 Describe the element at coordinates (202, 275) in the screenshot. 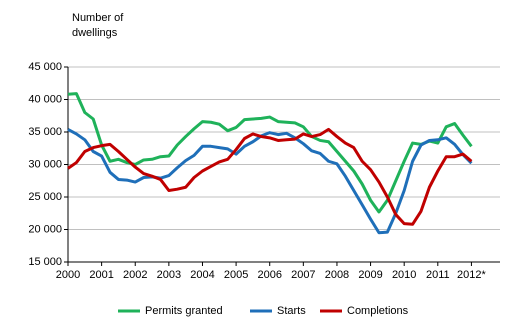

I see `x-tick-label: 2004` at that location.